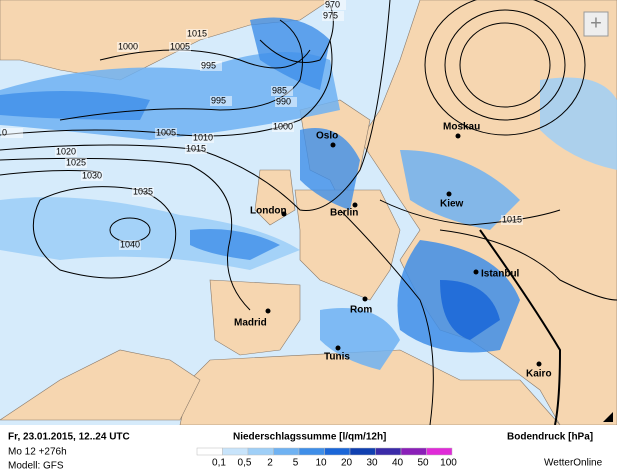 This screenshot has height=475, width=617. What do you see at coordinates (250, 323) in the screenshot?
I see `city-label: Madrid` at bounding box center [250, 323].